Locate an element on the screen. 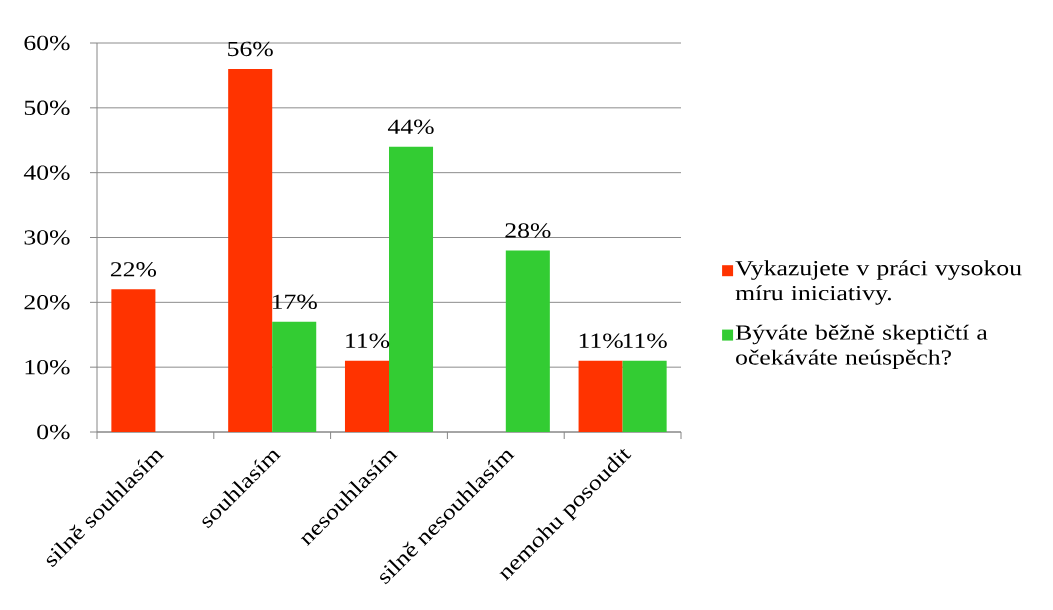 The height and width of the screenshot is (610, 1053). data-label: 28% is located at coordinates (528, 230).